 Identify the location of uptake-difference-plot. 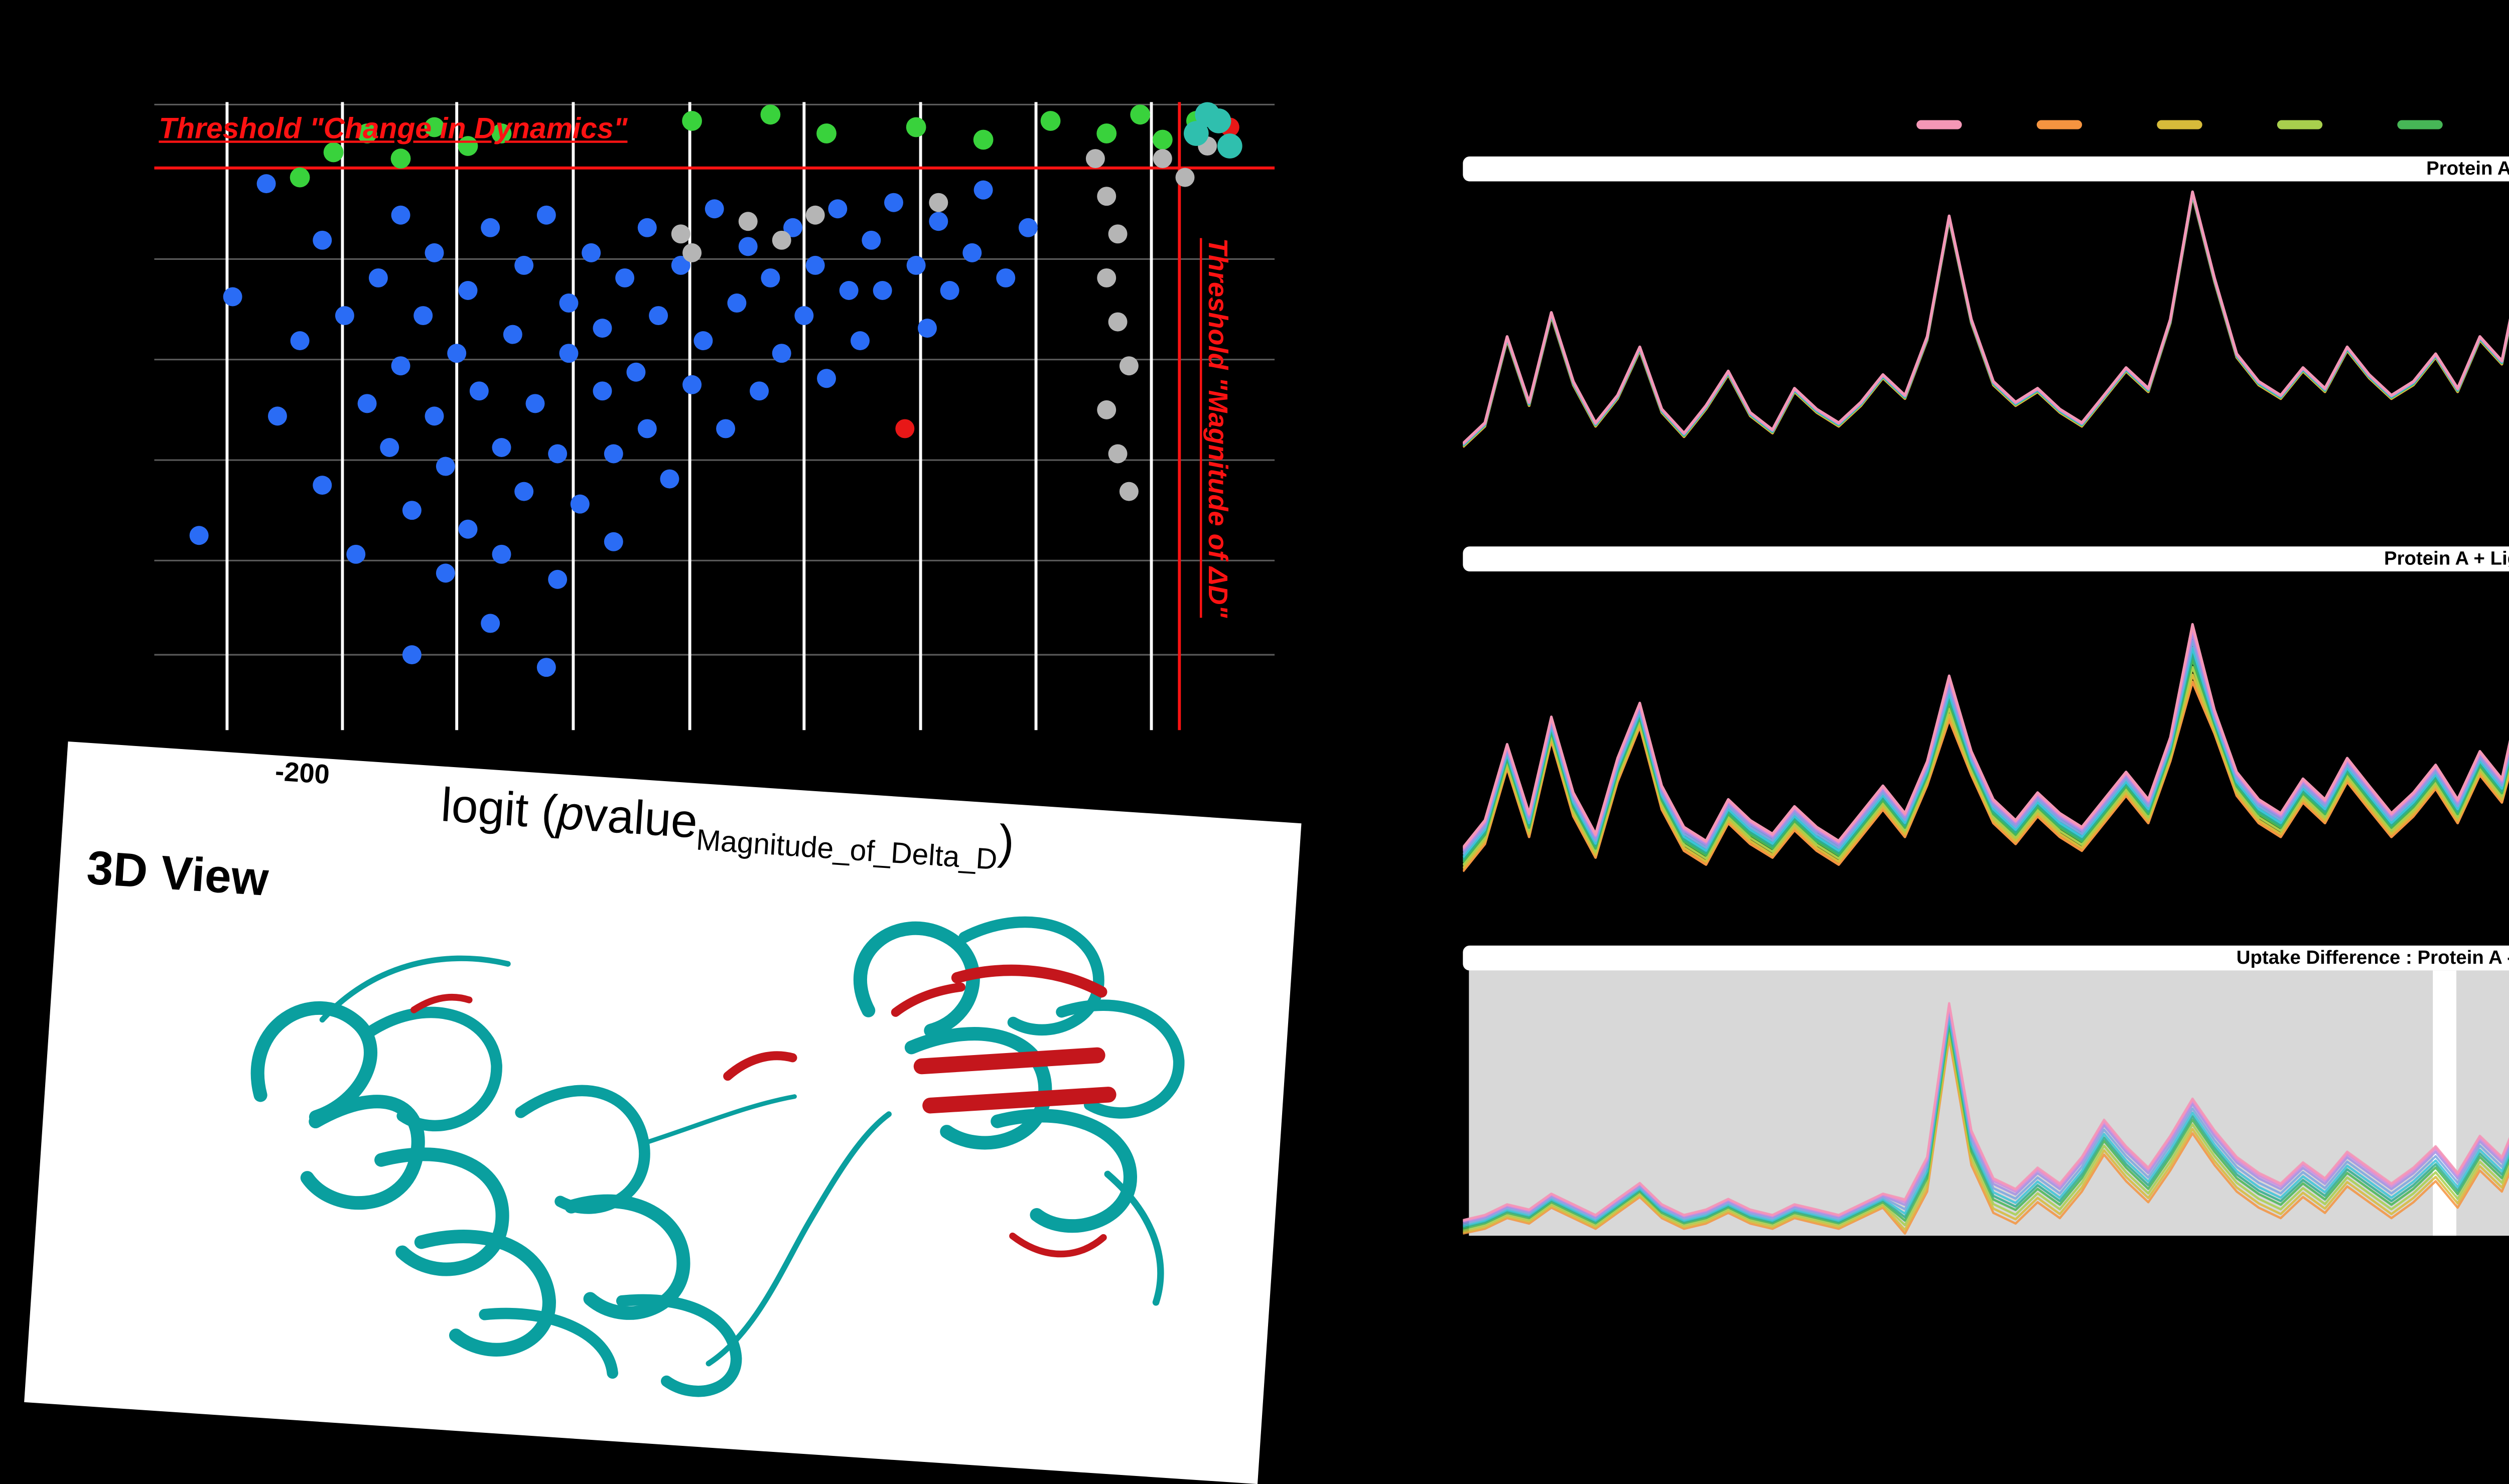
(1986, 1103).